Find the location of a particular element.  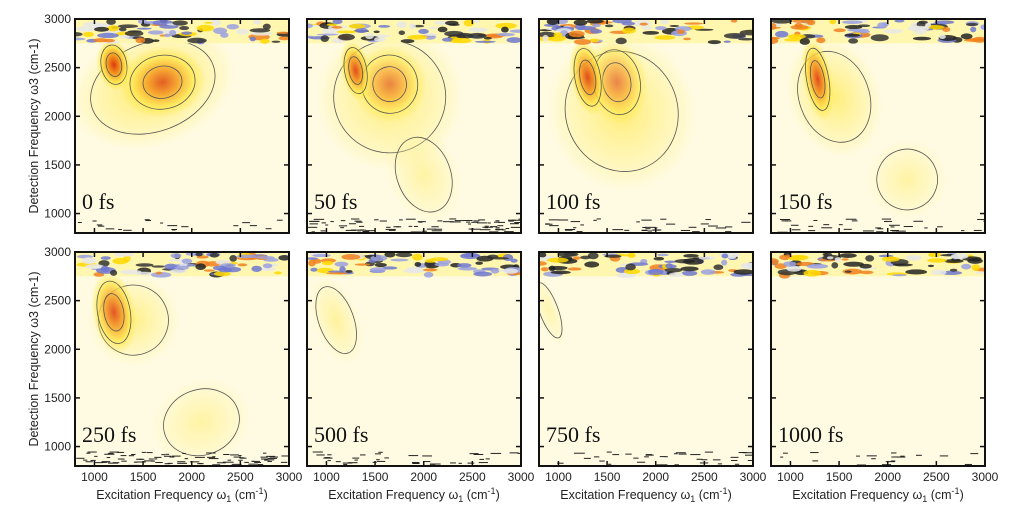

panel-100-fs: 100 fs is located at coordinates (646, 126).